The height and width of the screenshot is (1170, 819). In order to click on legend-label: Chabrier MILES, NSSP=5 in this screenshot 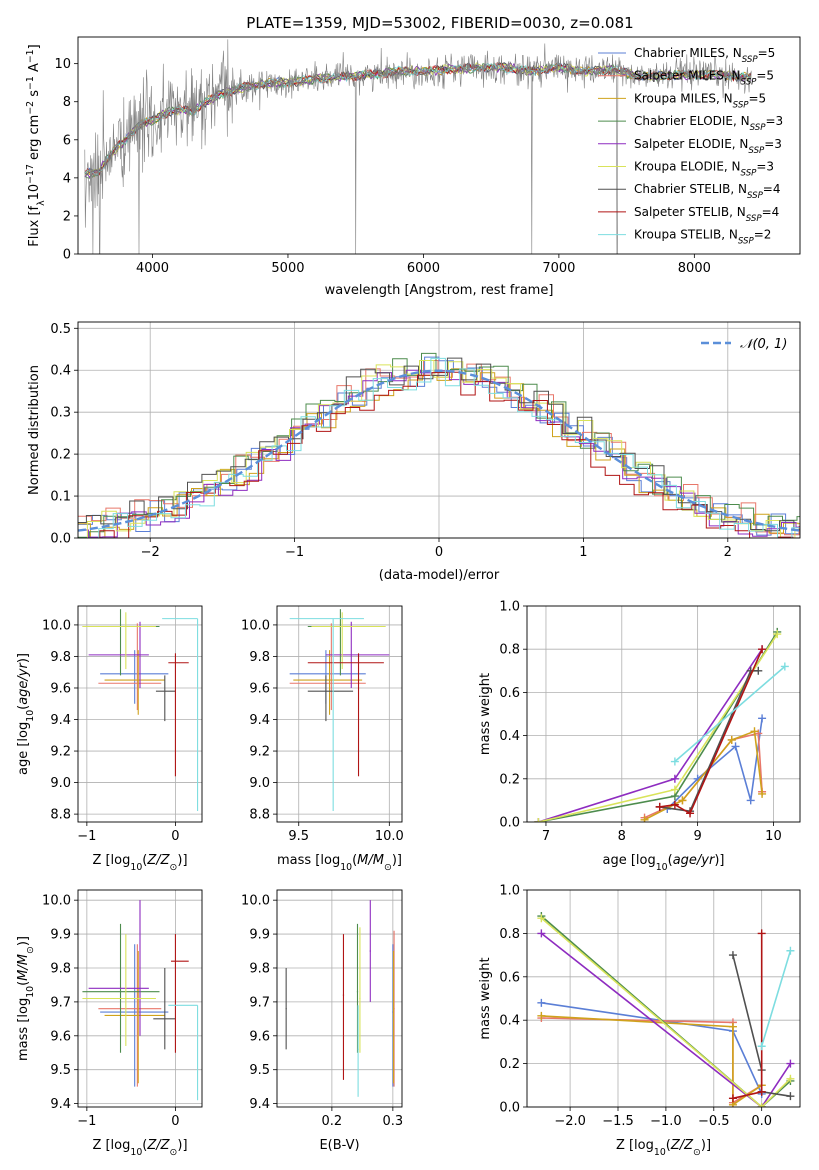, I will do `click(704, 55)`.